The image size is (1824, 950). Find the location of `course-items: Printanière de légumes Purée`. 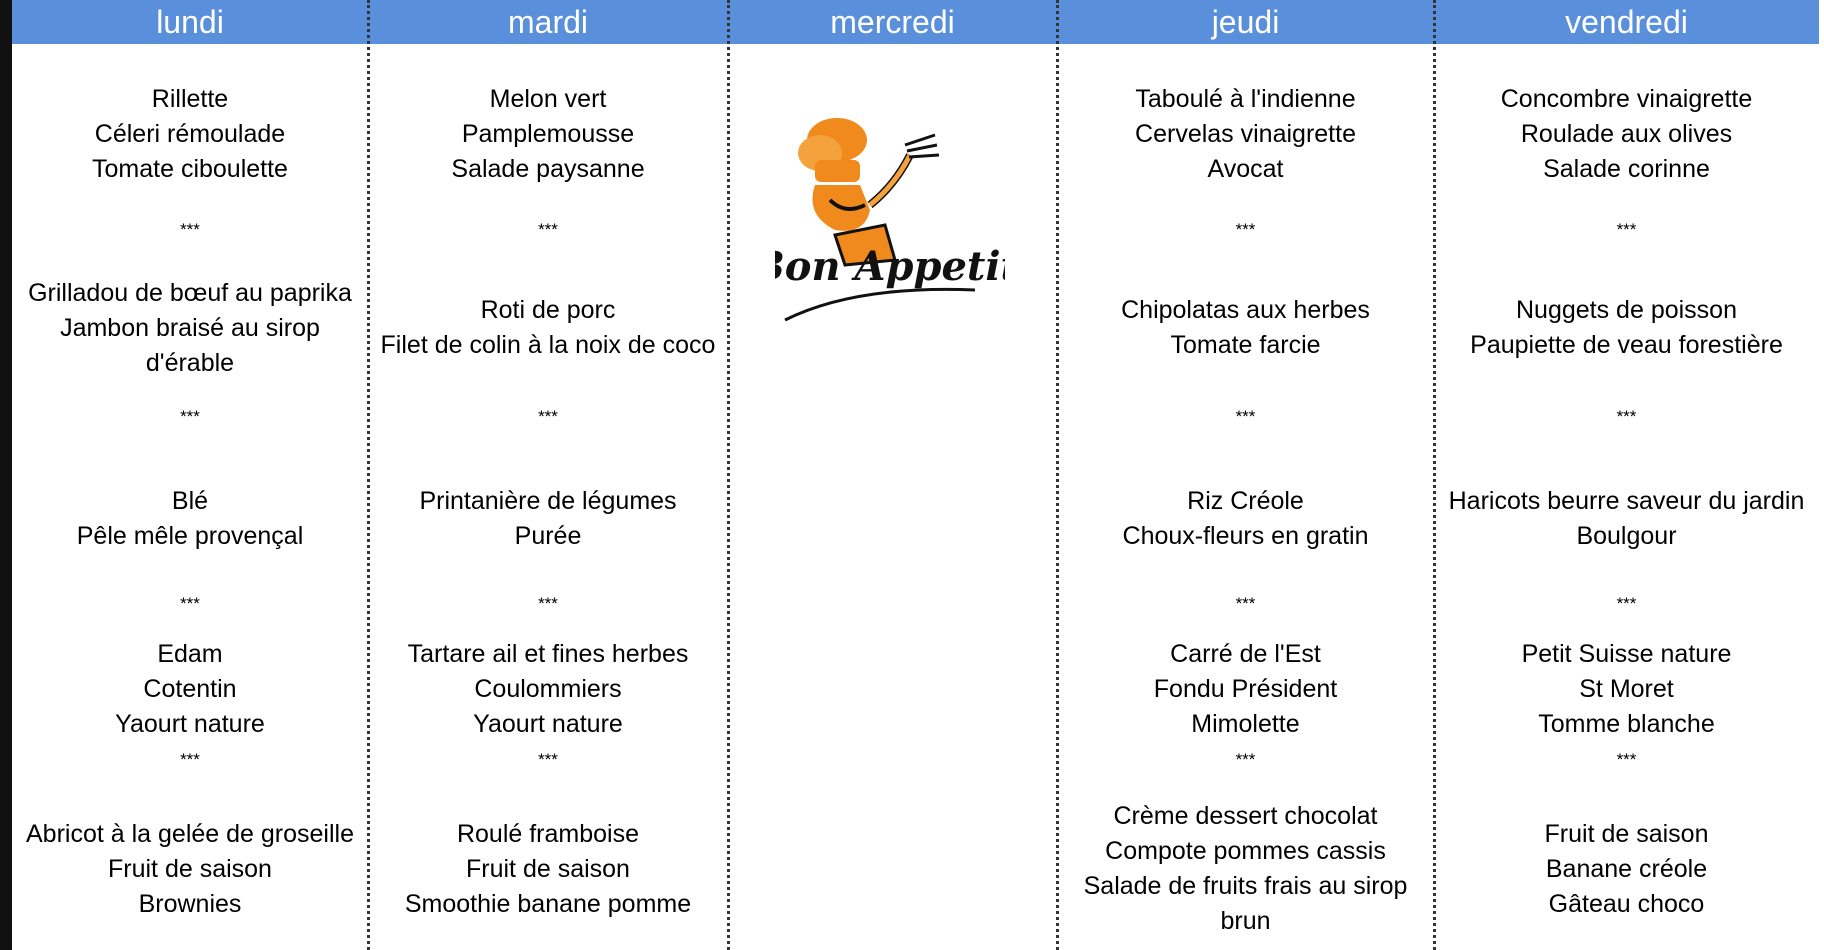

course-items: Printanière de légumes Purée is located at coordinates (547, 519).